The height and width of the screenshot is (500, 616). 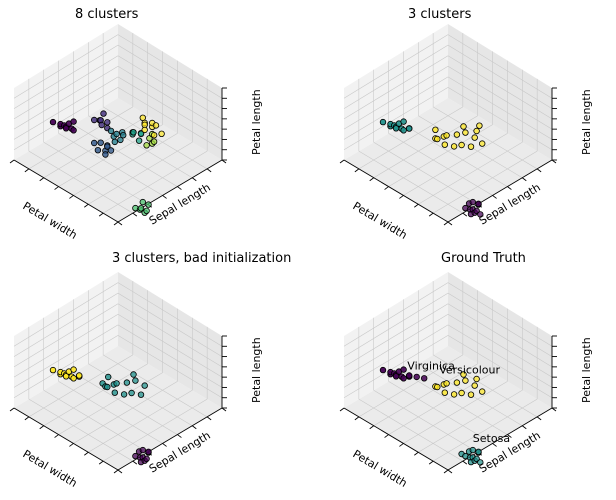 I want to click on annotation-label: Versicolour, so click(x=469, y=369).